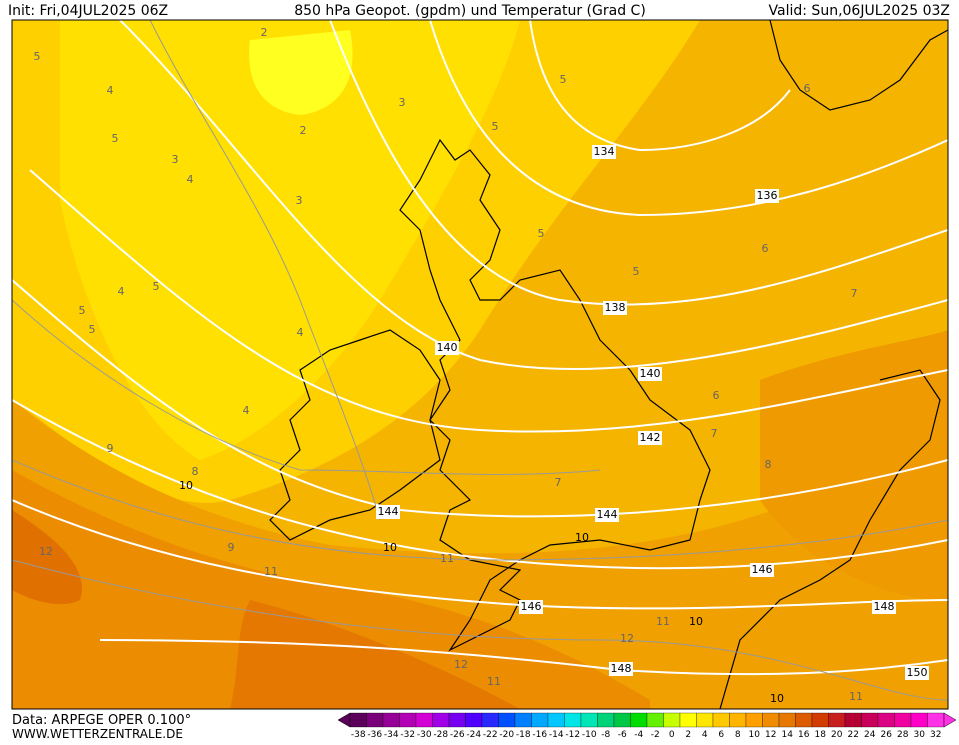  I want to click on colorbar-tick-label: 10, so click(755, 735).